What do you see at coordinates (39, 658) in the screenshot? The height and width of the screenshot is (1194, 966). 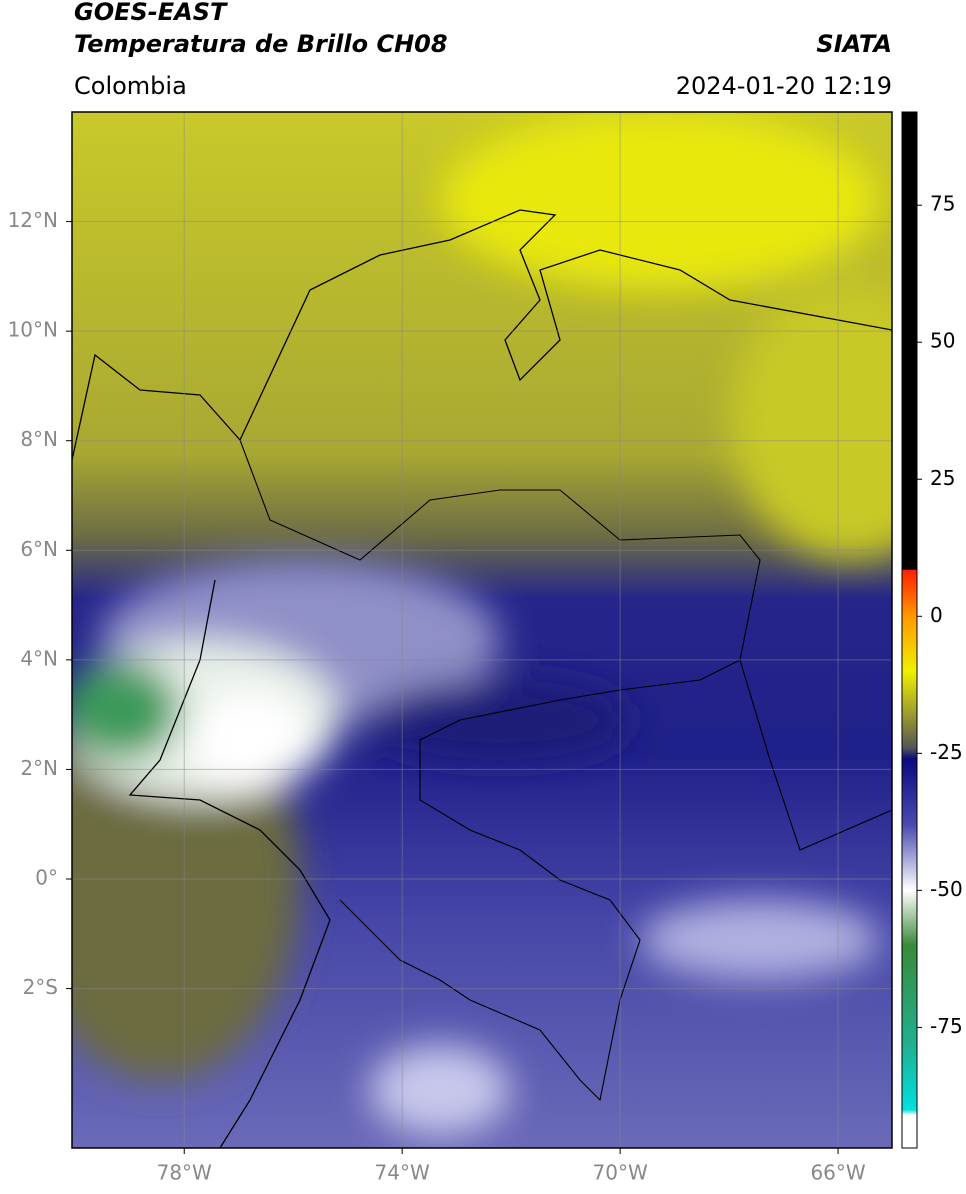 I see `y-tick-label: 4°N` at bounding box center [39, 658].